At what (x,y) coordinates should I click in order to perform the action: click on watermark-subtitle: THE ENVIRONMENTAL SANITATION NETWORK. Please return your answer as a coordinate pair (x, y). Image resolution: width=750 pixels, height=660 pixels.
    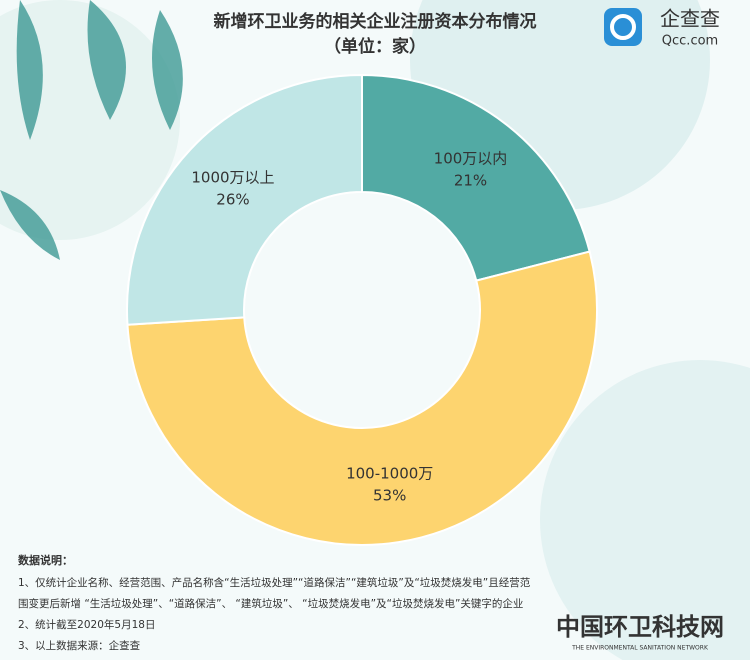
    Looking at the image, I should click on (640, 648).